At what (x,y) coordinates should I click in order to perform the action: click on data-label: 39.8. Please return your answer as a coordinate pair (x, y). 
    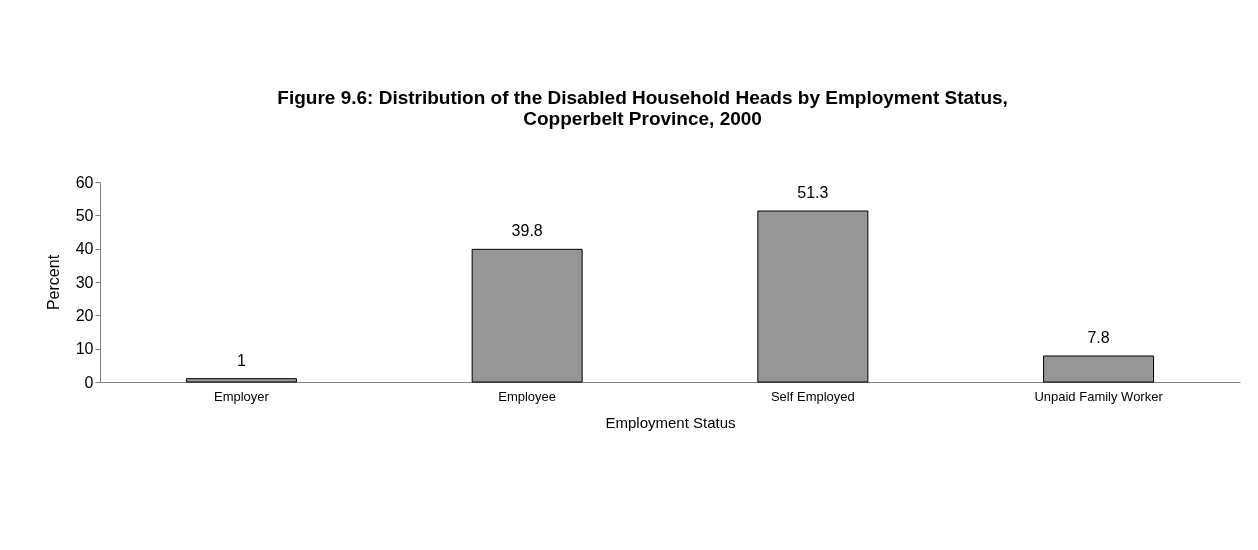
    Looking at the image, I should click on (527, 231).